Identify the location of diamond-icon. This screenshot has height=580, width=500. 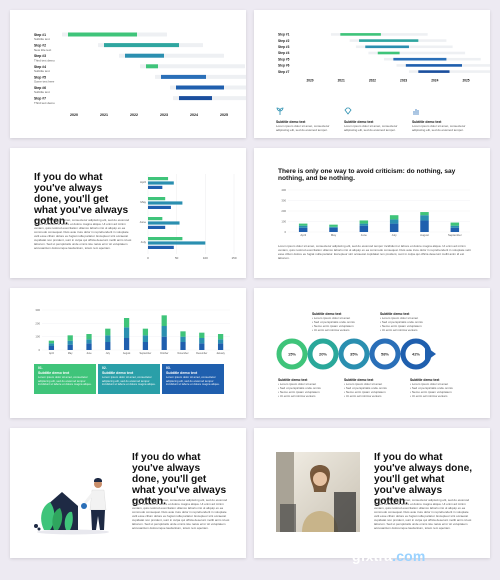
(348, 111).